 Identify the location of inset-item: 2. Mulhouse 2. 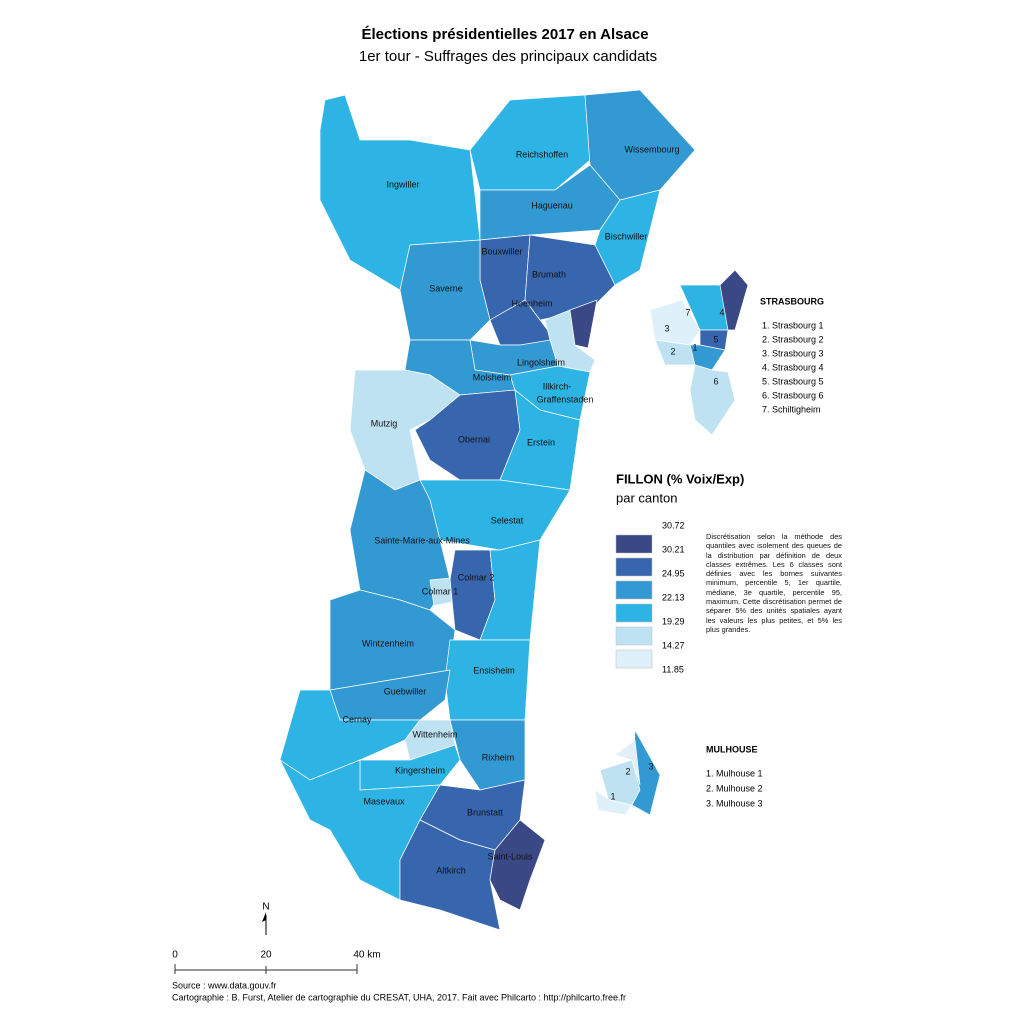
(734, 788).